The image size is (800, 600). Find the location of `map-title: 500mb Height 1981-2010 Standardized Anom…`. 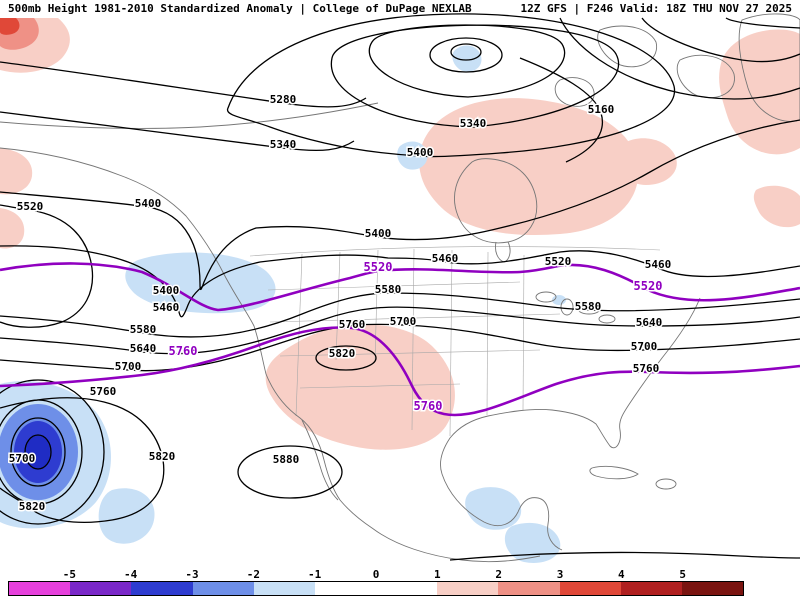

map-title: 500mb Height 1981-2010 Standardized Anom… is located at coordinates (240, 8).